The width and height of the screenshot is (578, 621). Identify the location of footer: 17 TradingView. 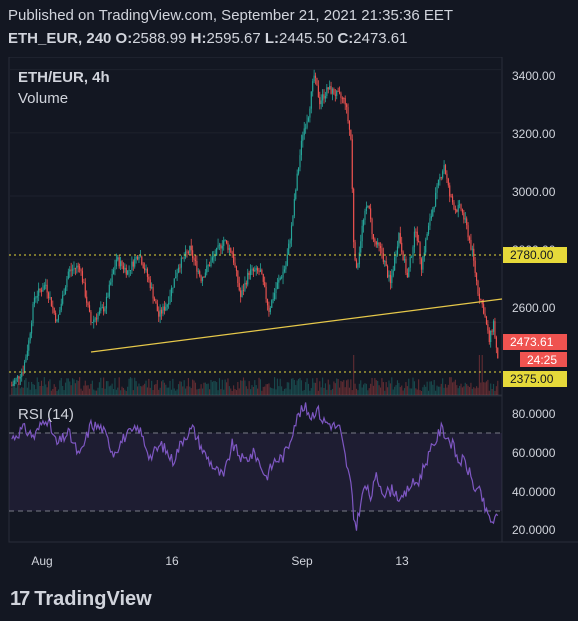
(289, 600).